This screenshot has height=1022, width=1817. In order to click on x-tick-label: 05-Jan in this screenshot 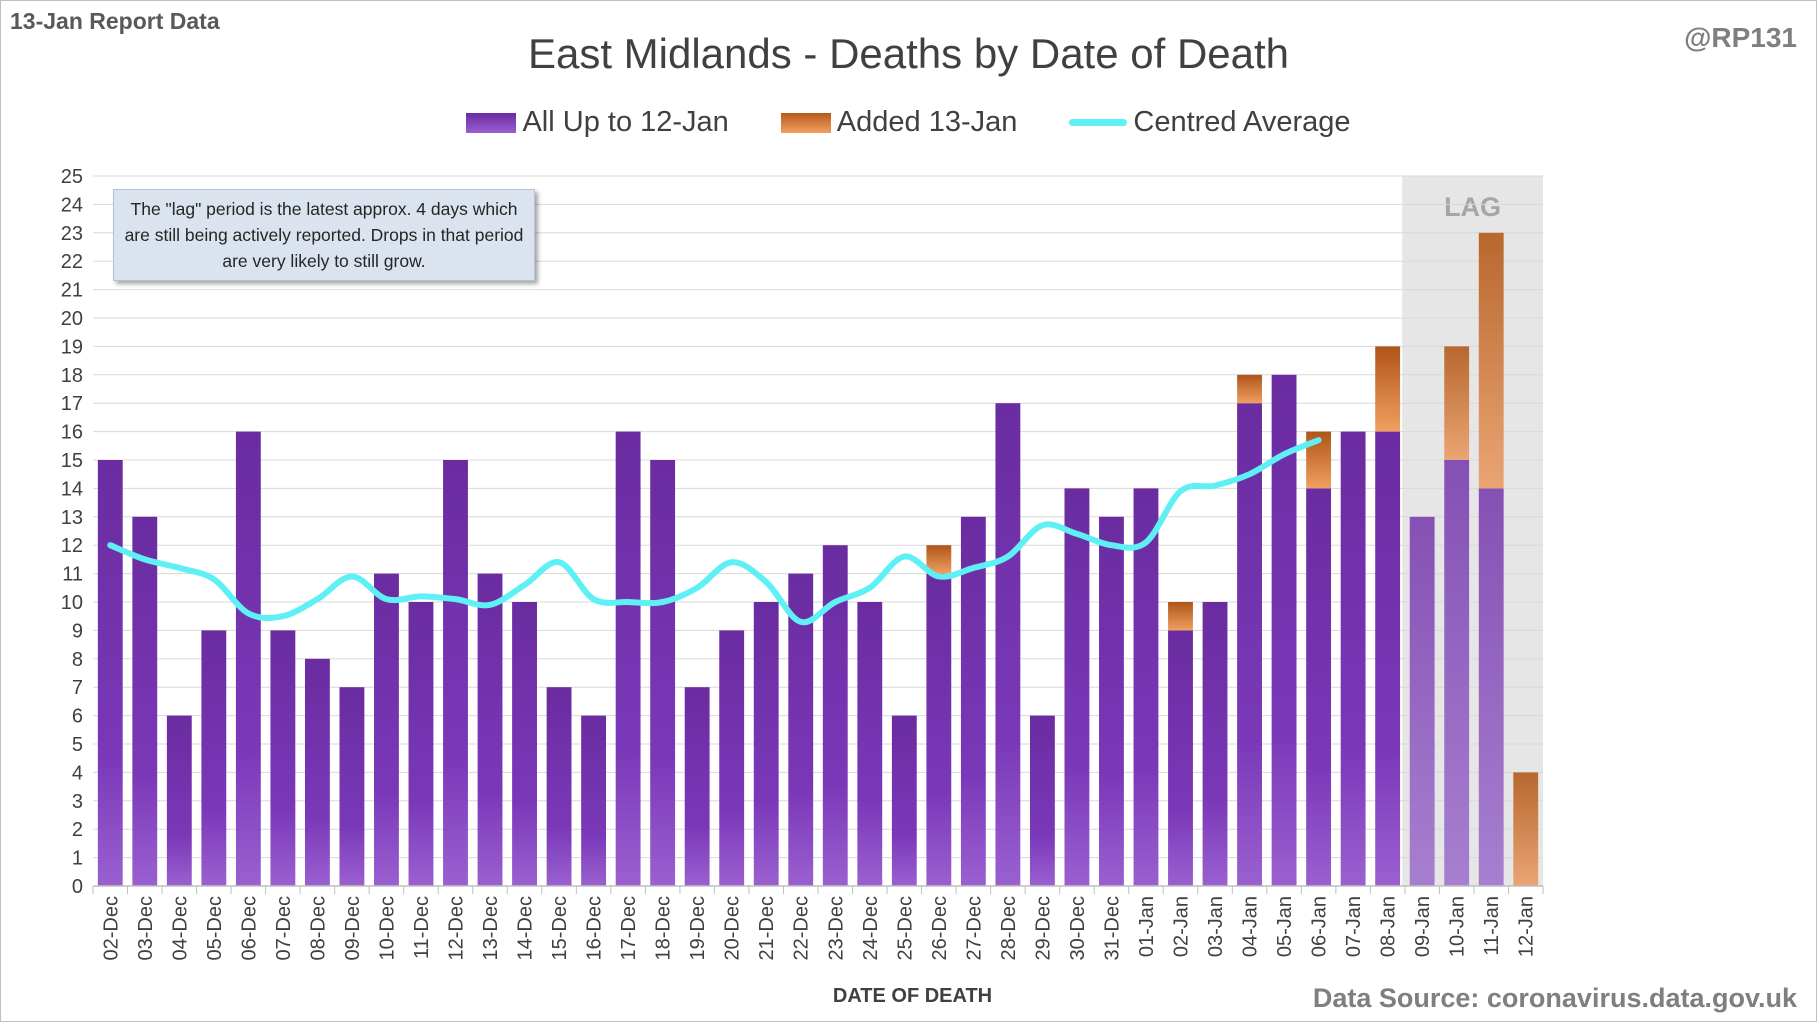, I will do `click(1285, 926)`.